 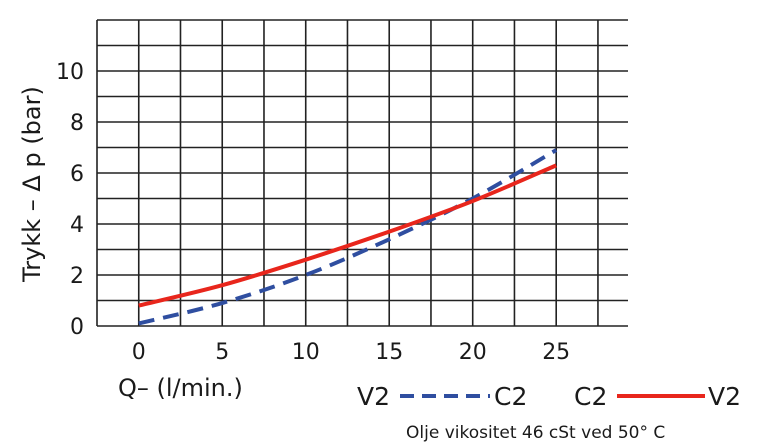 I want to click on x-tick-label: 15, so click(x=389, y=352).